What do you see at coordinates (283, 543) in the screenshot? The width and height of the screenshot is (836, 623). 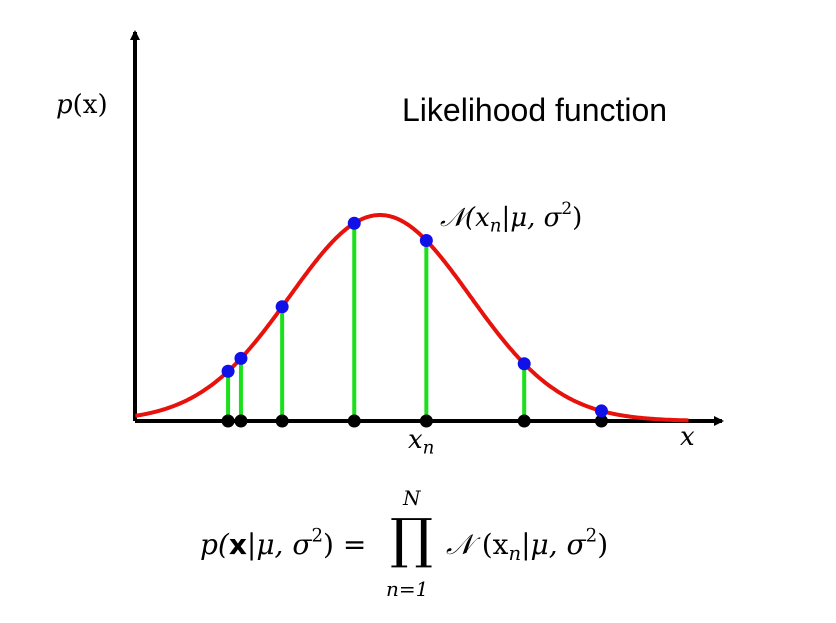 I see `formula-lhs: p(x|μ, σ2) =` at bounding box center [283, 543].